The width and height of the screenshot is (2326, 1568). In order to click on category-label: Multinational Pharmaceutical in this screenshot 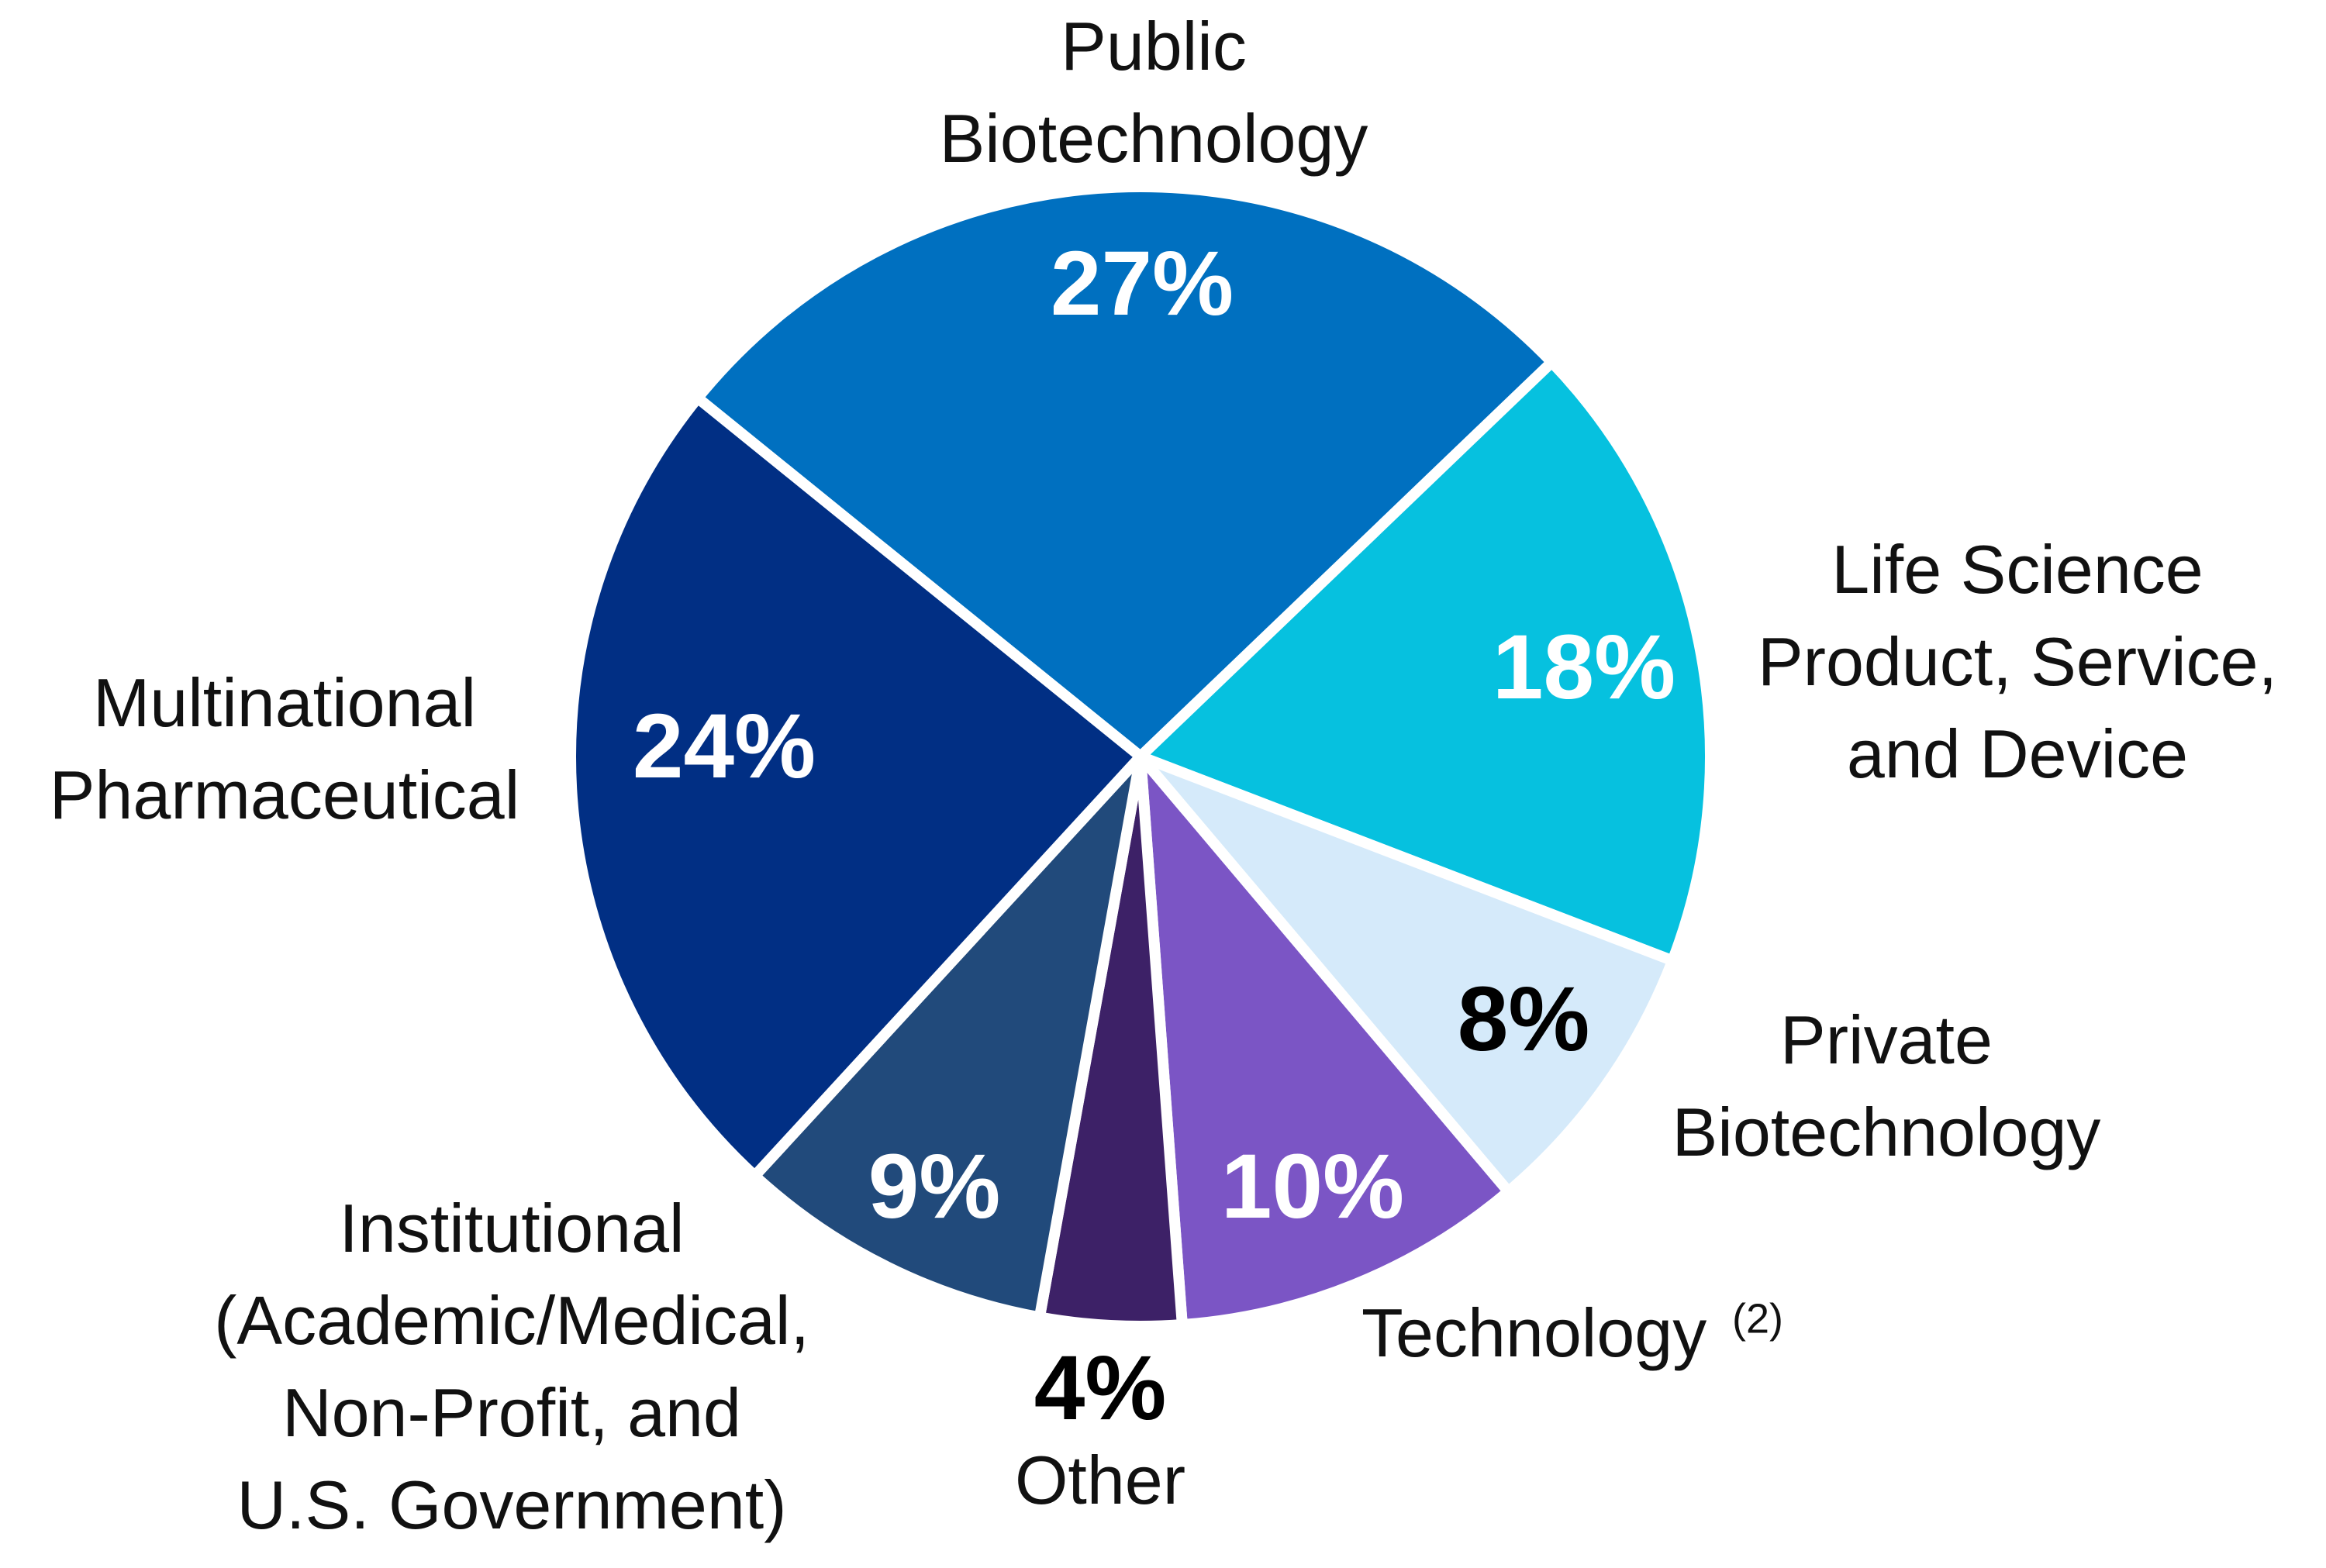, I will do `click(285, 748)`.